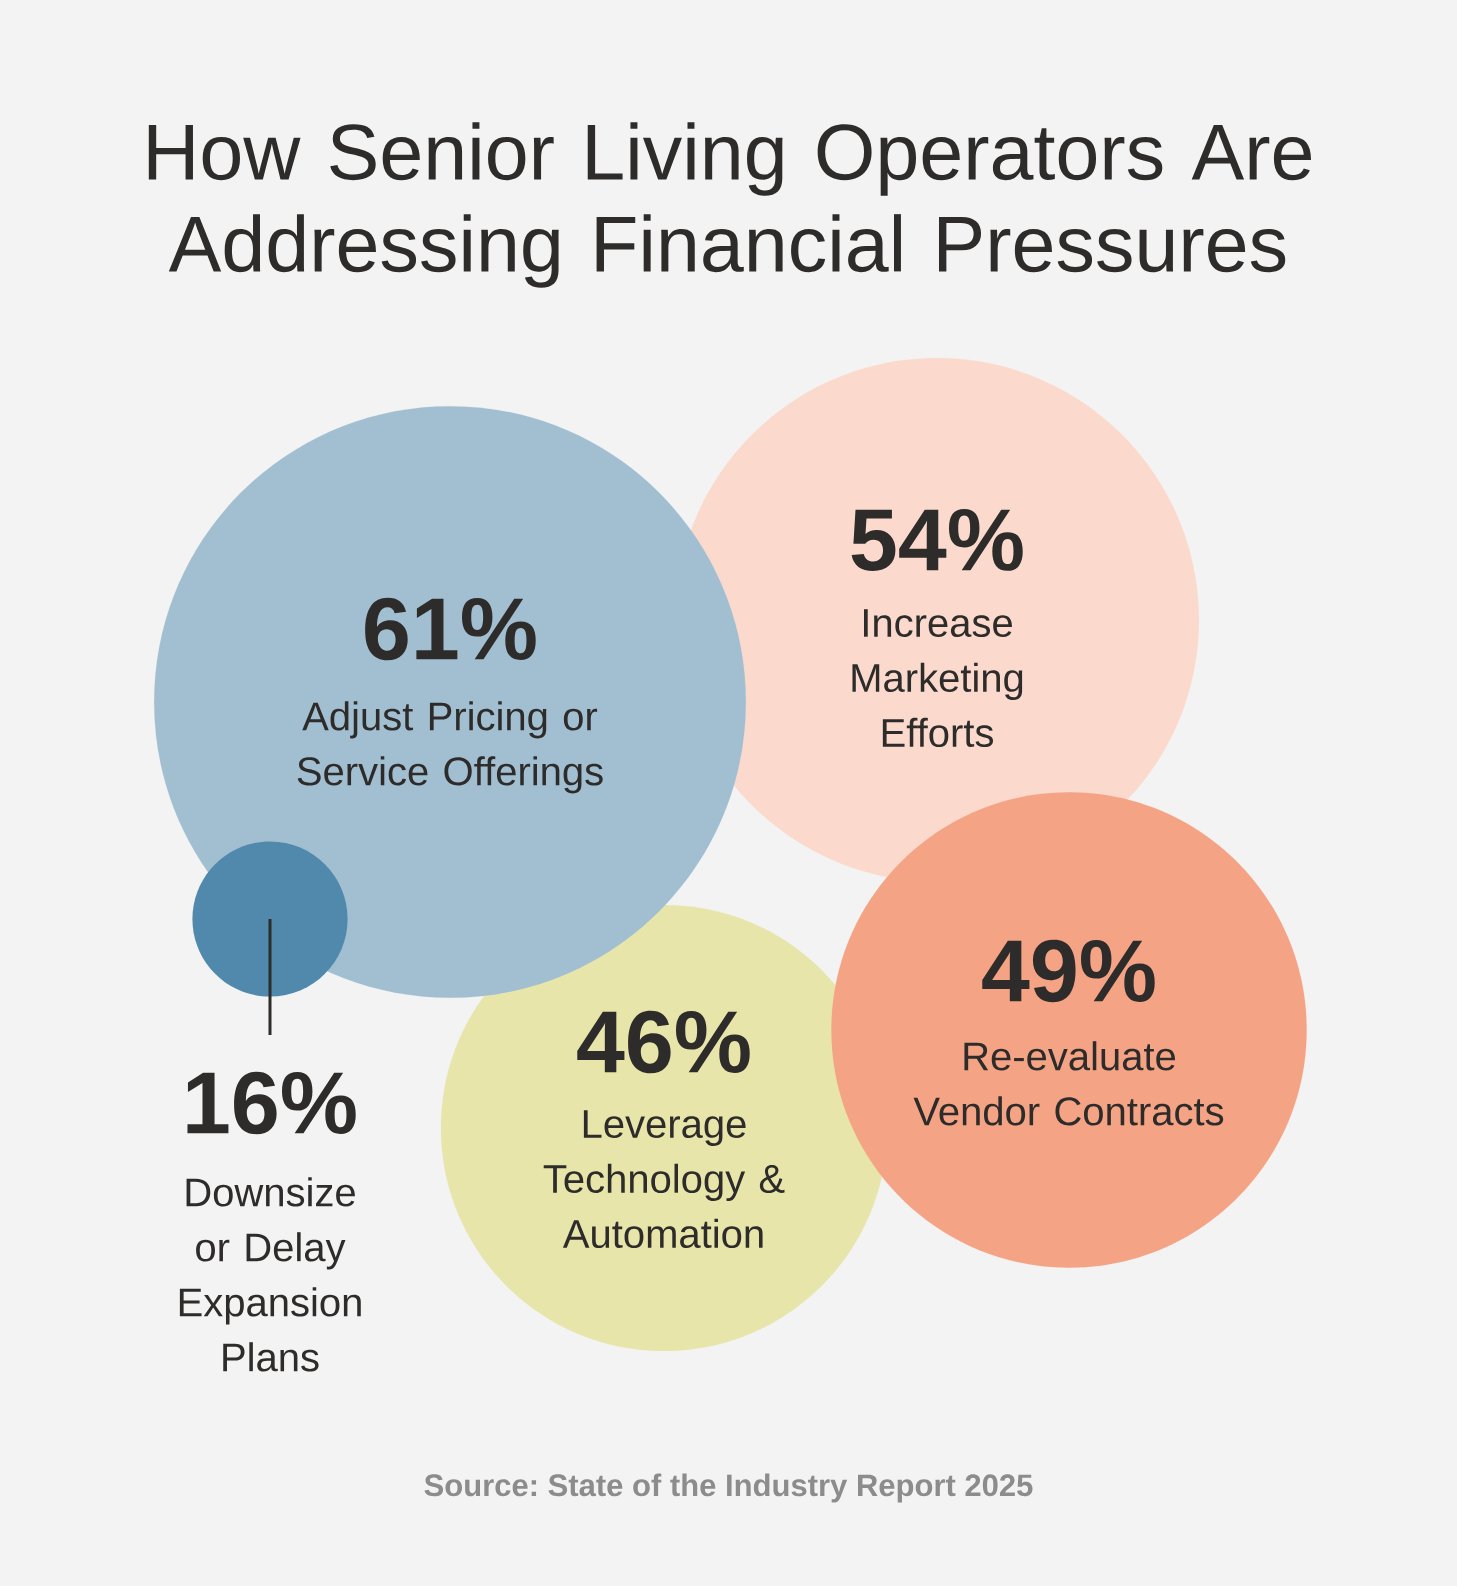 This screenshot has width=1457, height=1586. Describe the element at coordinates (1068, 971) in the screenshot. I see `data-label: 49%` at that location.